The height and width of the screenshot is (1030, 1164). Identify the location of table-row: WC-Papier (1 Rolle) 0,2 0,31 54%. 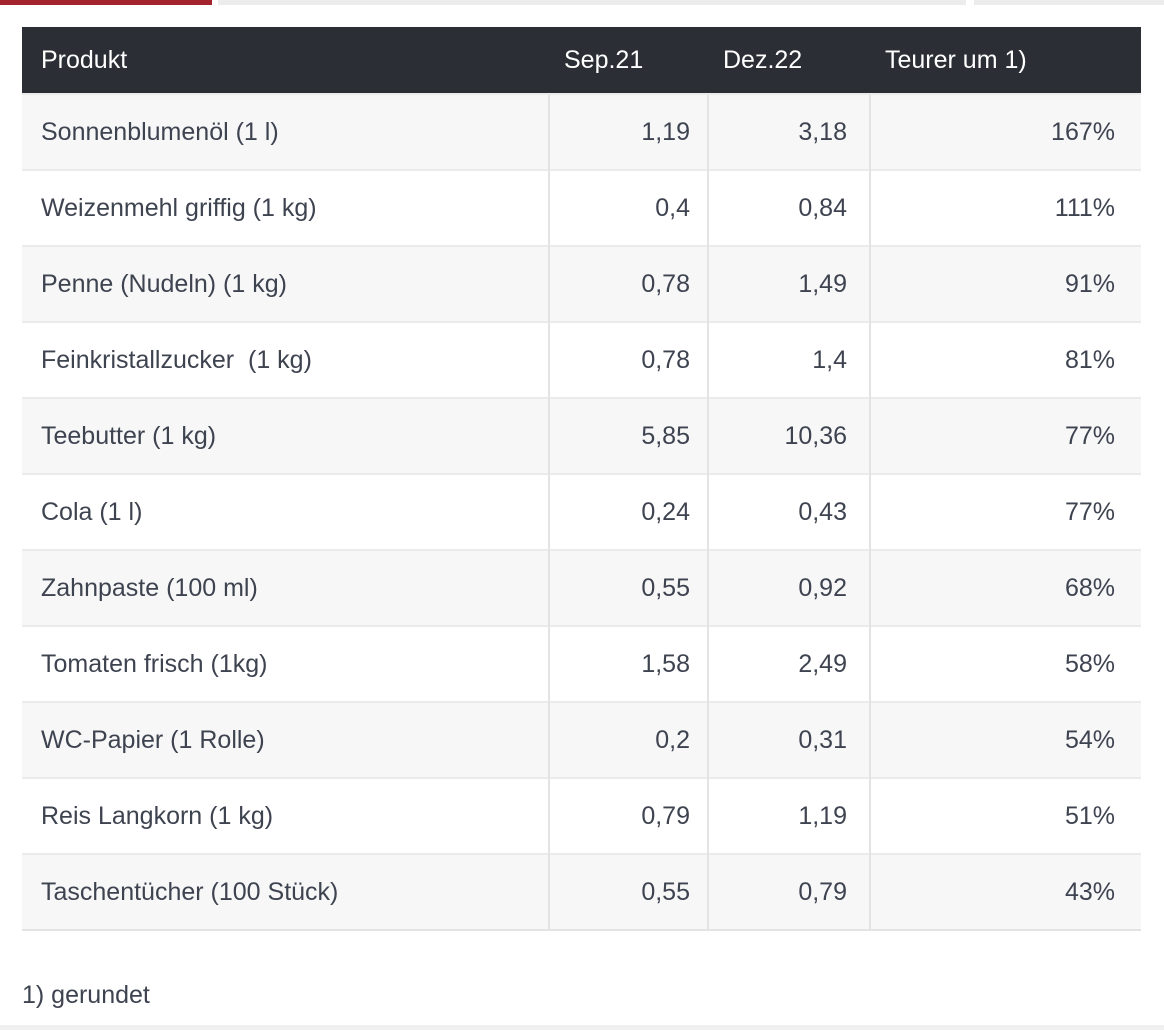
(581, 739).